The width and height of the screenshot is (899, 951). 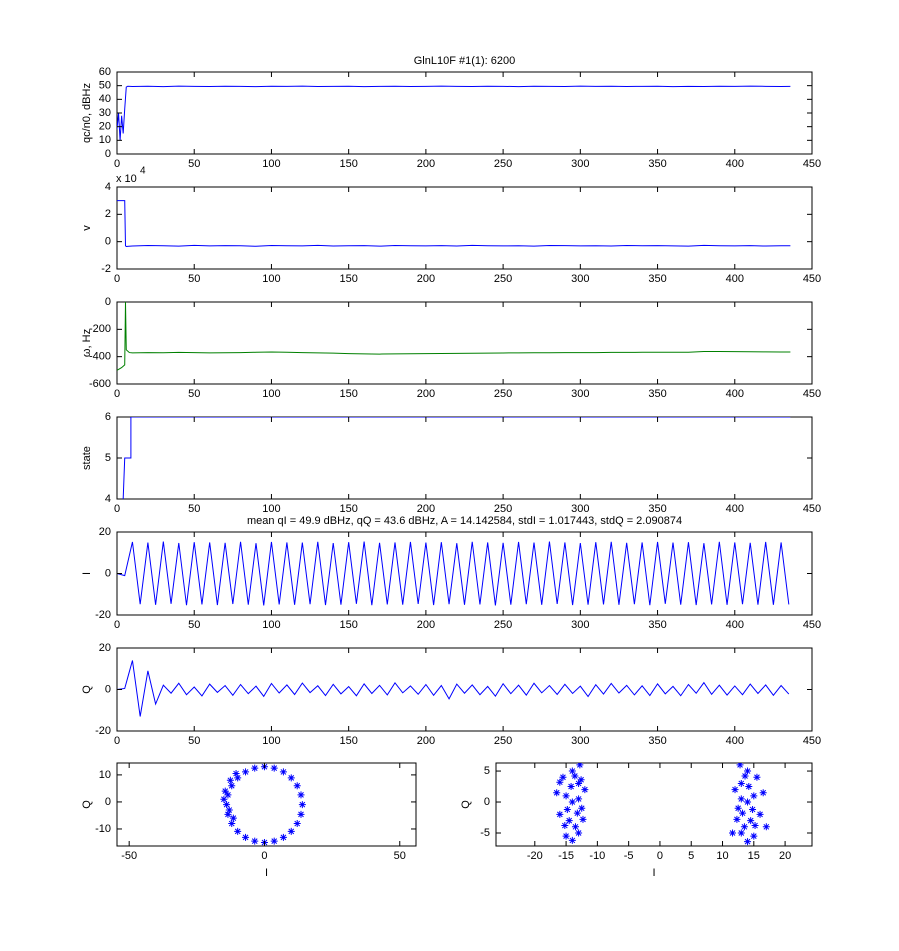 What do you see at coordinates (87, 228) in the screenshot?
I see `y-axis-label: v` at bounding box center [87, 228].